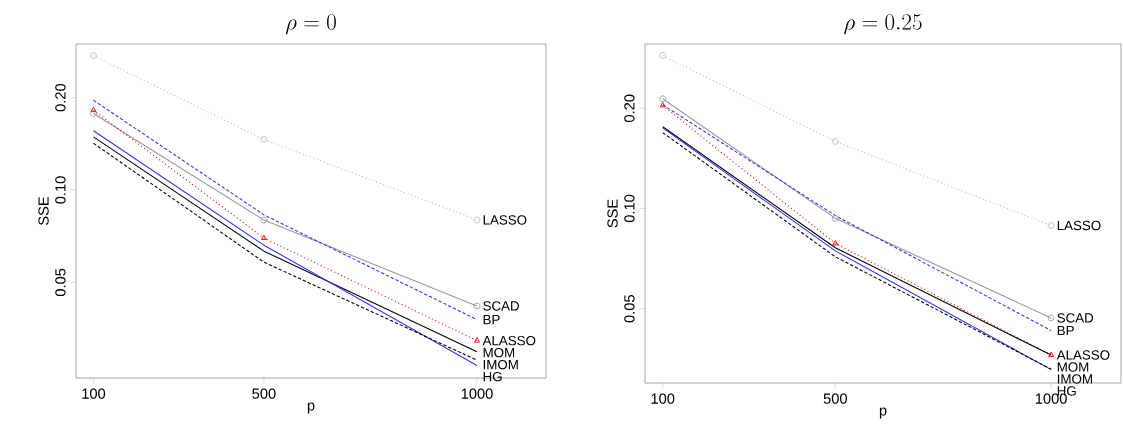 Image resolution: width=1123 pixels, height=432 pixels. I want to click on x-tick-label: 1000, so click(477, 393).